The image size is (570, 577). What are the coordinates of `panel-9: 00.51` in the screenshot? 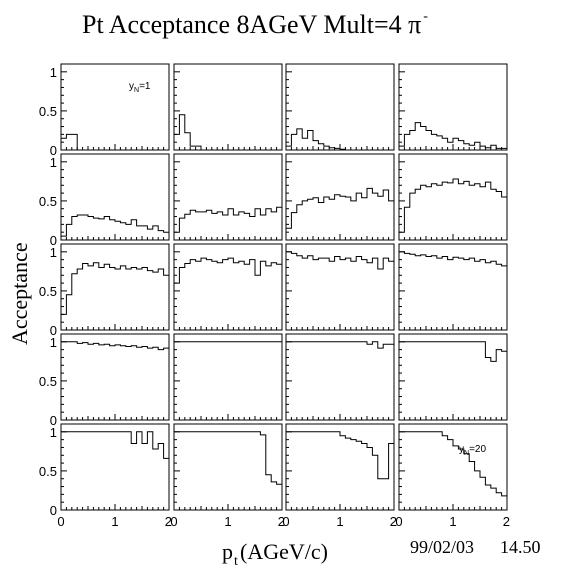 It's located at (104, 290).